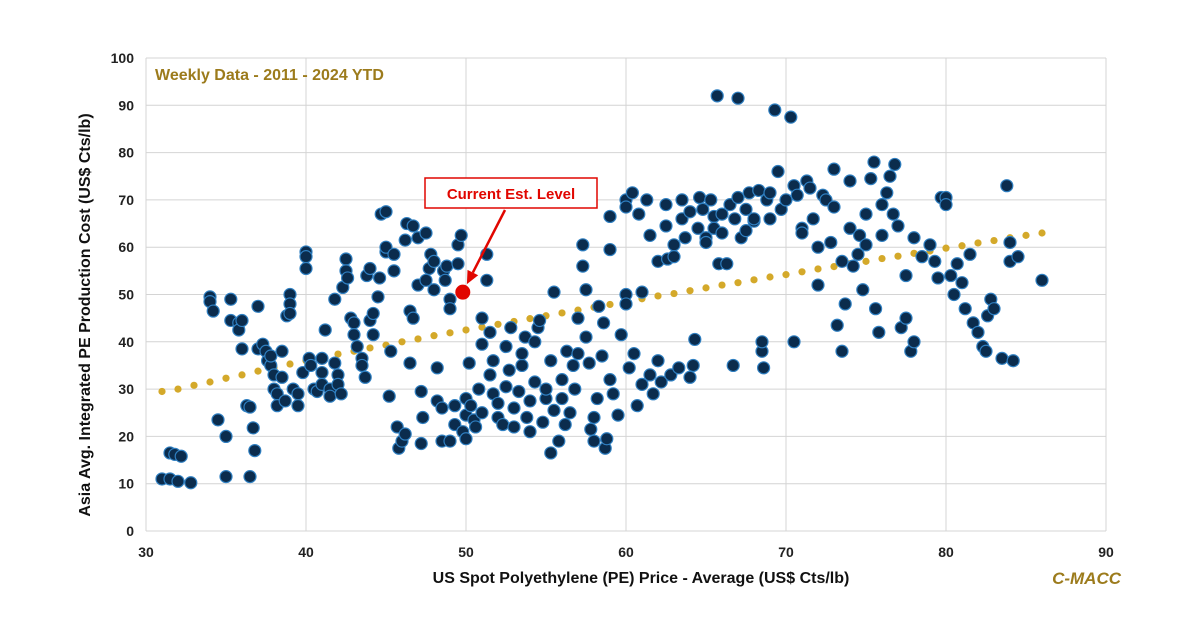 This screenshot has width=1200, height=627. Describe the element at coordinates (306, 552) in the screenshot. I see `x-tick-label: 40` at that location.